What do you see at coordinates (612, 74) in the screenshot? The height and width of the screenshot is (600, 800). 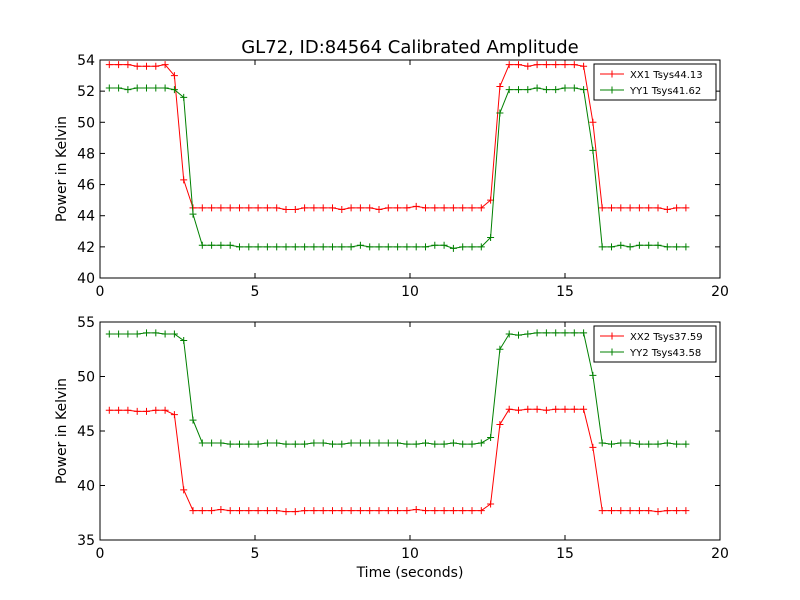 I see `panel1-legend-entry-1-marker` at bounding box center [612, 74].